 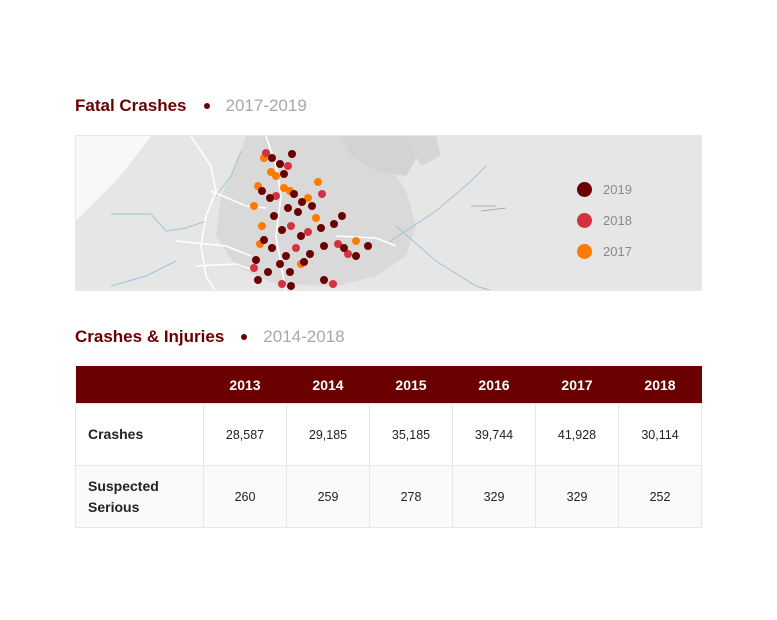 What do you see at coordinates (206, 106) in the screenshot?
I see `separator-dot` at bounding box center [206, 106].